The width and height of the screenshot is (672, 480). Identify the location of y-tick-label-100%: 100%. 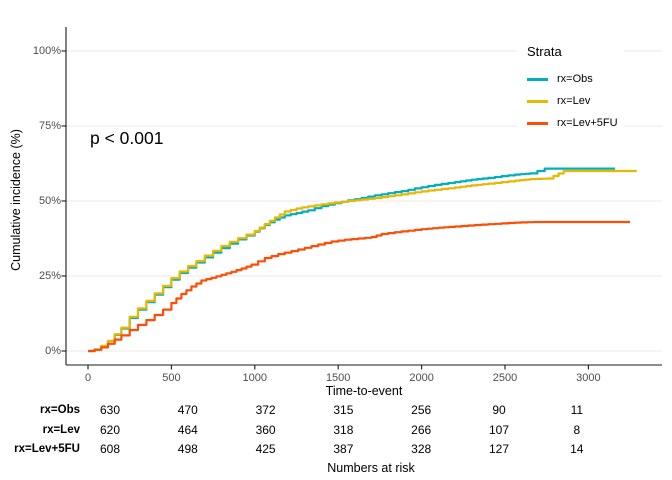
(46, 50).